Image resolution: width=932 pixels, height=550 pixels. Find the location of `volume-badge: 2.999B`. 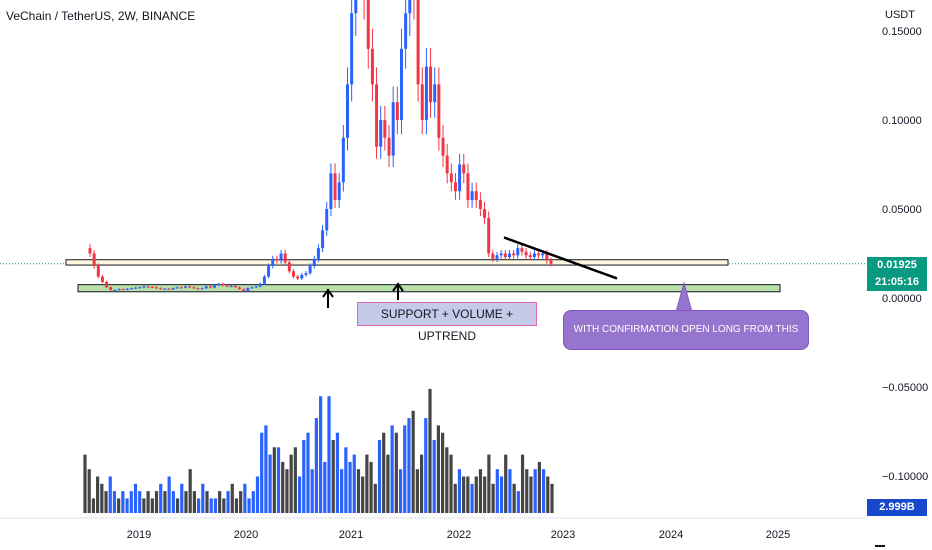

volume-badge: 2.999B is located at coordinates (897, 507).